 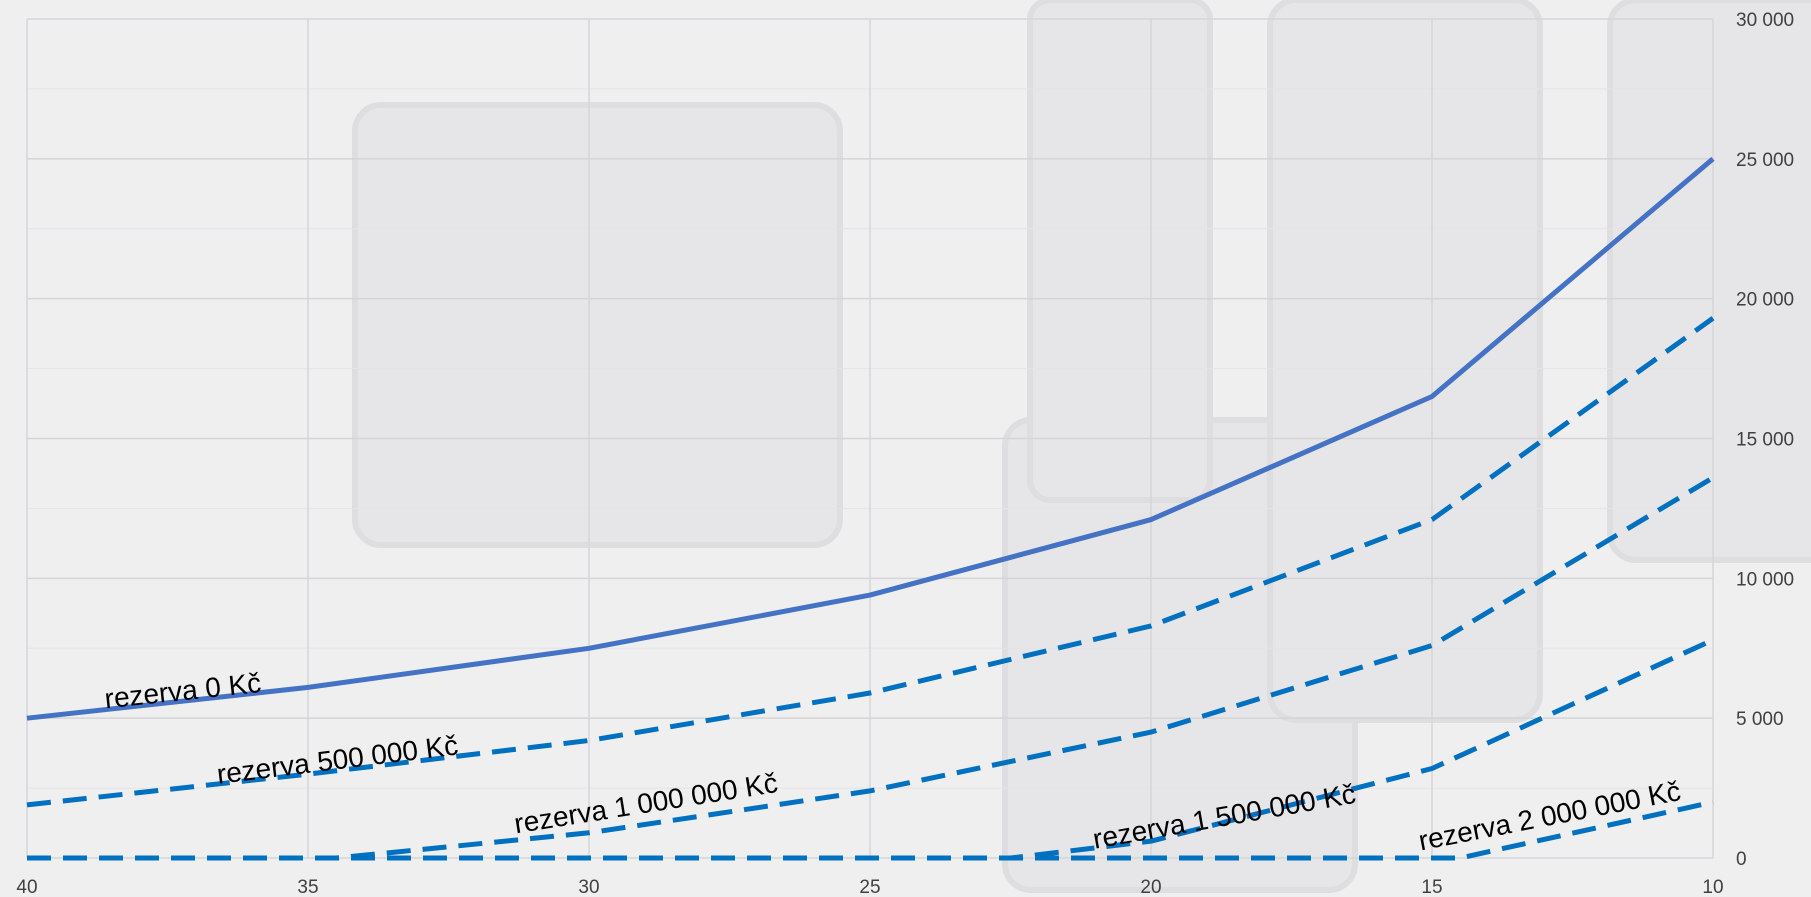 What do you see at coordinates (26, 887) in the screenshot?
I see `x-tick-label: 40` at bounding box center [26, 887].